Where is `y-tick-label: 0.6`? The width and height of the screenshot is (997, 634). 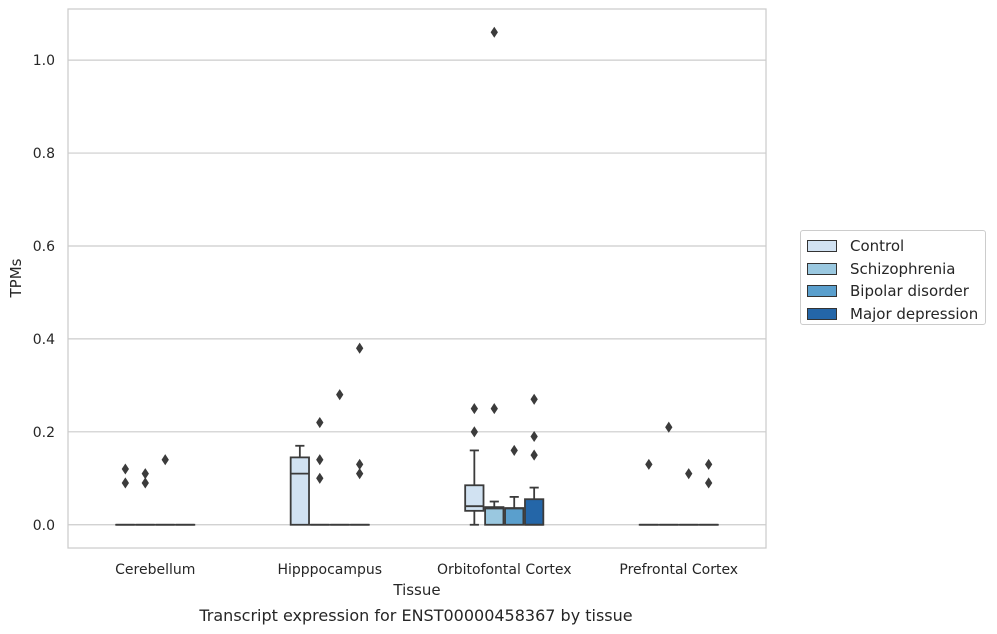
y-tick-label: 0.6 is located at coordinates (44, 247).